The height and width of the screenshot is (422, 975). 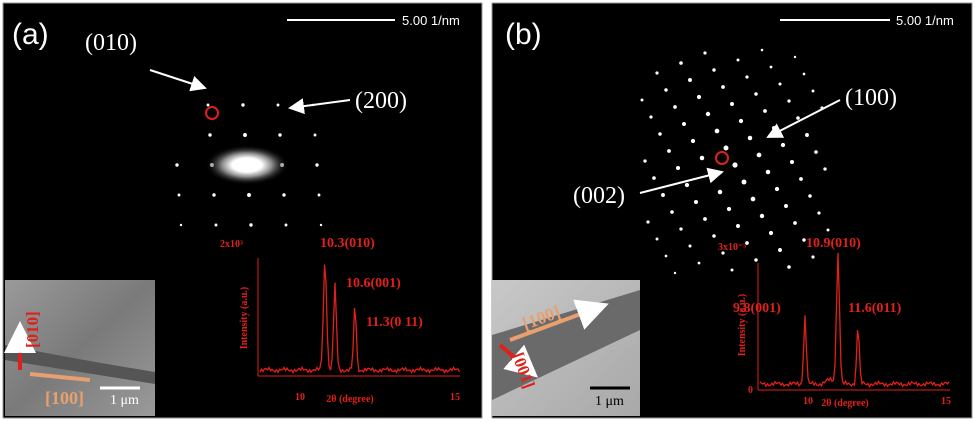 I want to click on highlight-circle, so click(x=722, y=158).